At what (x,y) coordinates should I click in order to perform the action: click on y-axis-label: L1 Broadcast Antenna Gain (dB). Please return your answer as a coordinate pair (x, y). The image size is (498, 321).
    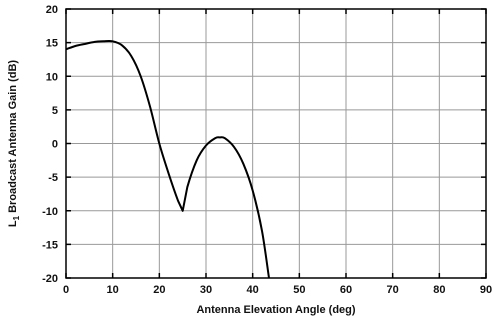
    Looking at the image, I should click on (14, 144).